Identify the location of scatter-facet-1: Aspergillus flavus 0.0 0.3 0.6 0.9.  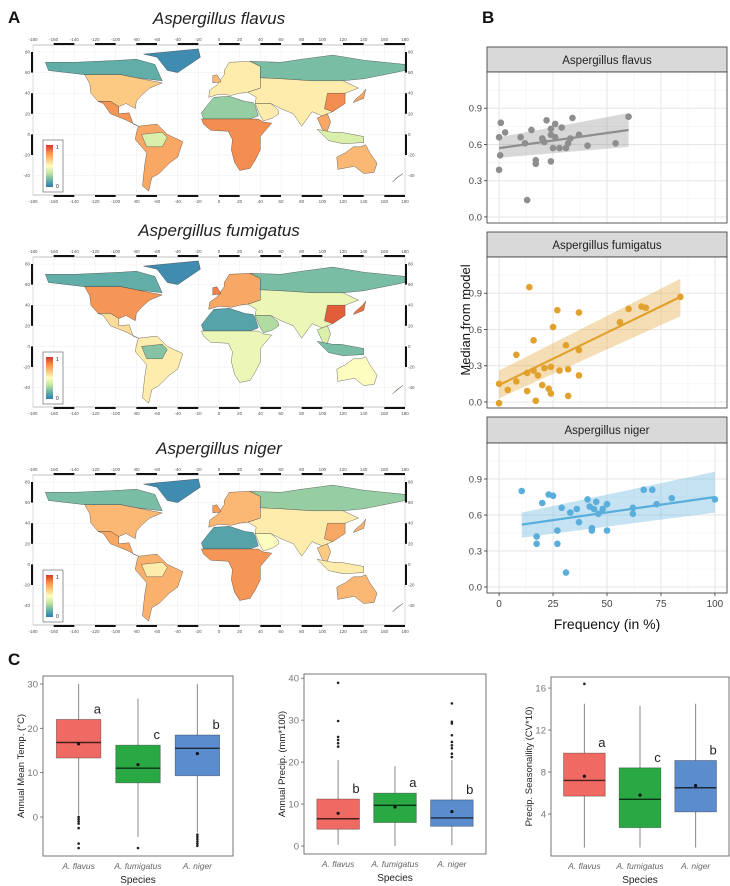
(598, 134).